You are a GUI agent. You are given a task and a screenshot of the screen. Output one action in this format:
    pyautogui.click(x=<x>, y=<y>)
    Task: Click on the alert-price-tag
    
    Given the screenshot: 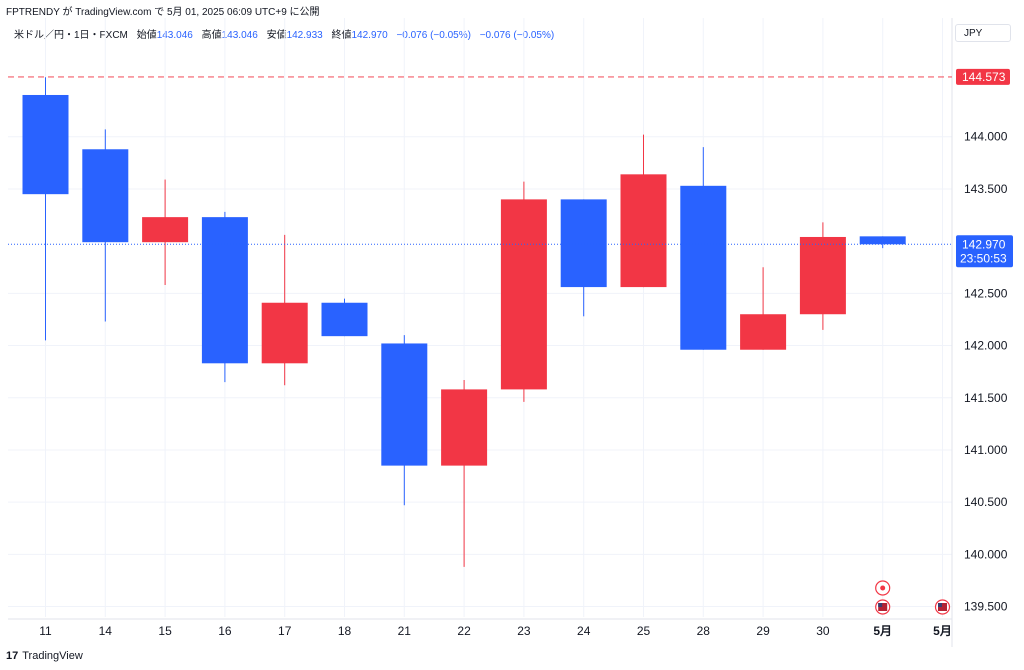 What is the action you would take?
    pyautogui.click(x=983, y=76)
    